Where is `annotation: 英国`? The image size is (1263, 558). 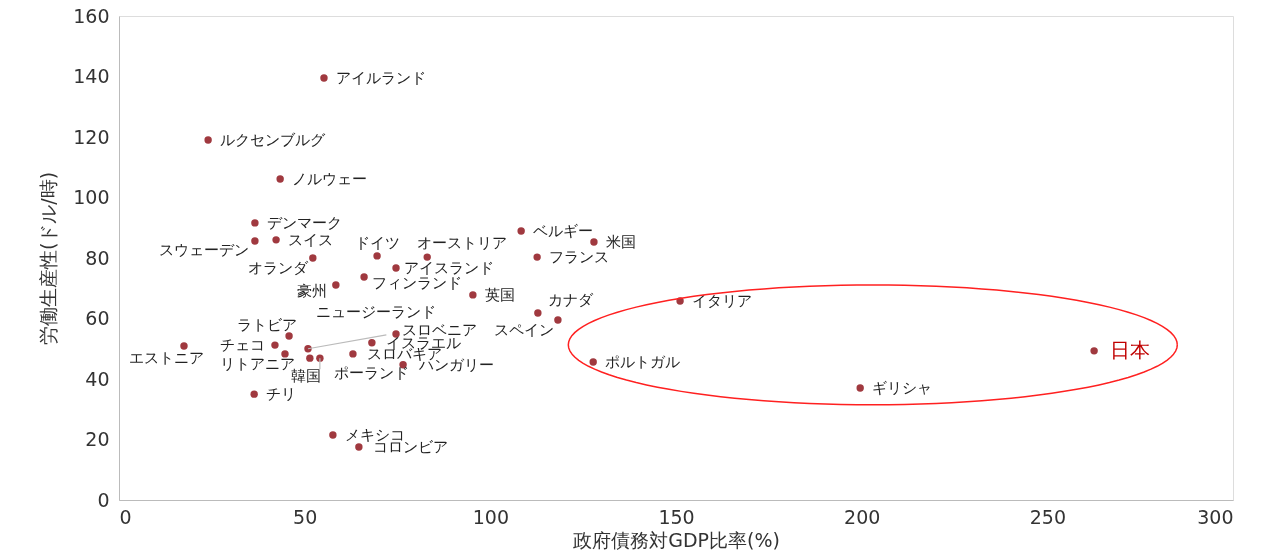 annotation: 英国 is located at coordinates (499, 294).